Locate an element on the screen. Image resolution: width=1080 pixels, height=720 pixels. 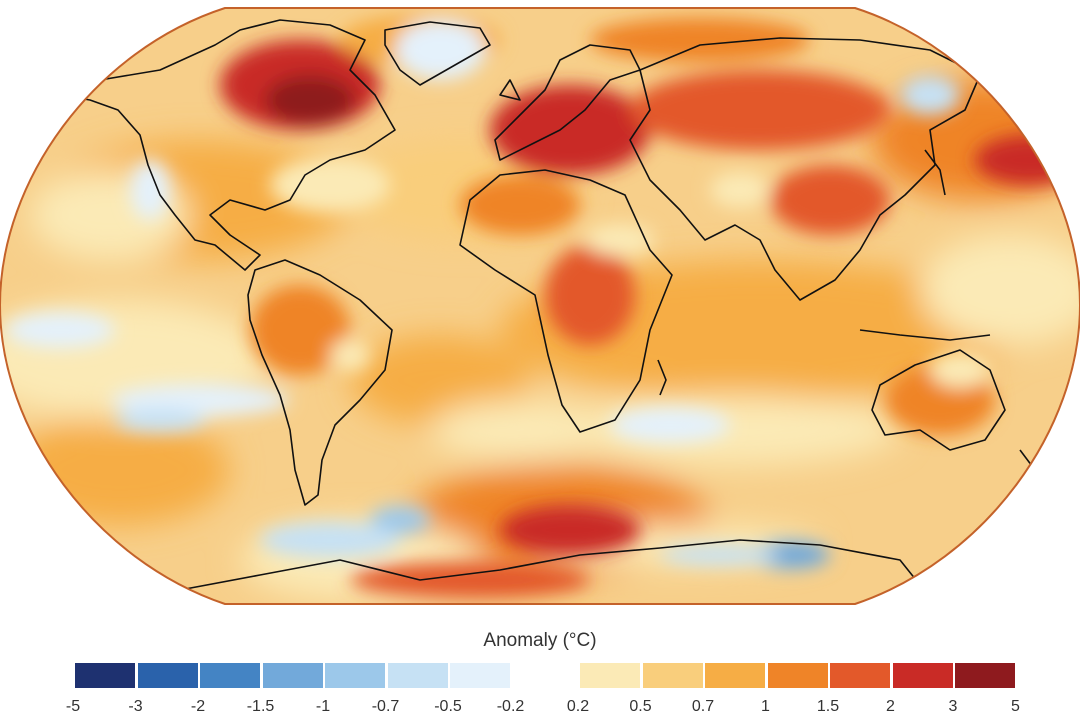
legend-tick-label: 5 is located at coordinates (1015, 706).